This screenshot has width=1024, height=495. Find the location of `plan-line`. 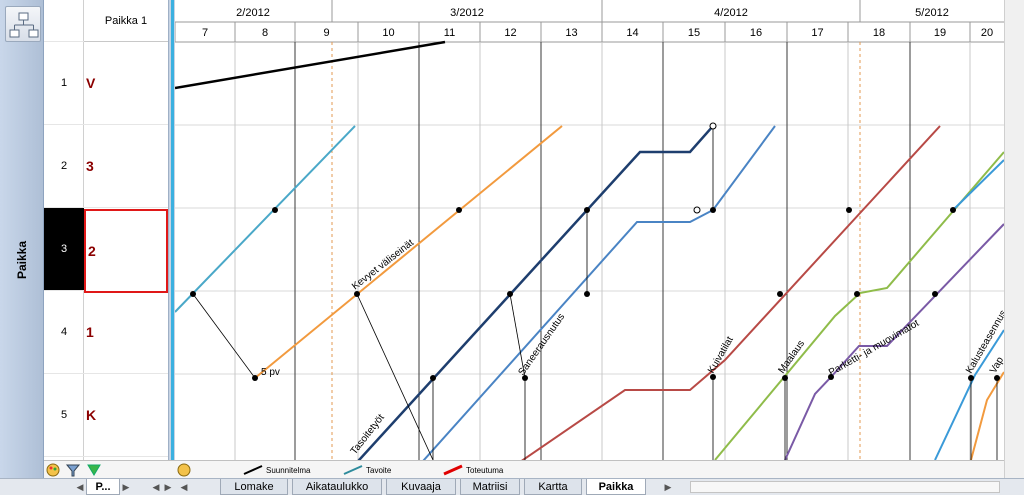

plan-line is located at coordinates (310, 65).